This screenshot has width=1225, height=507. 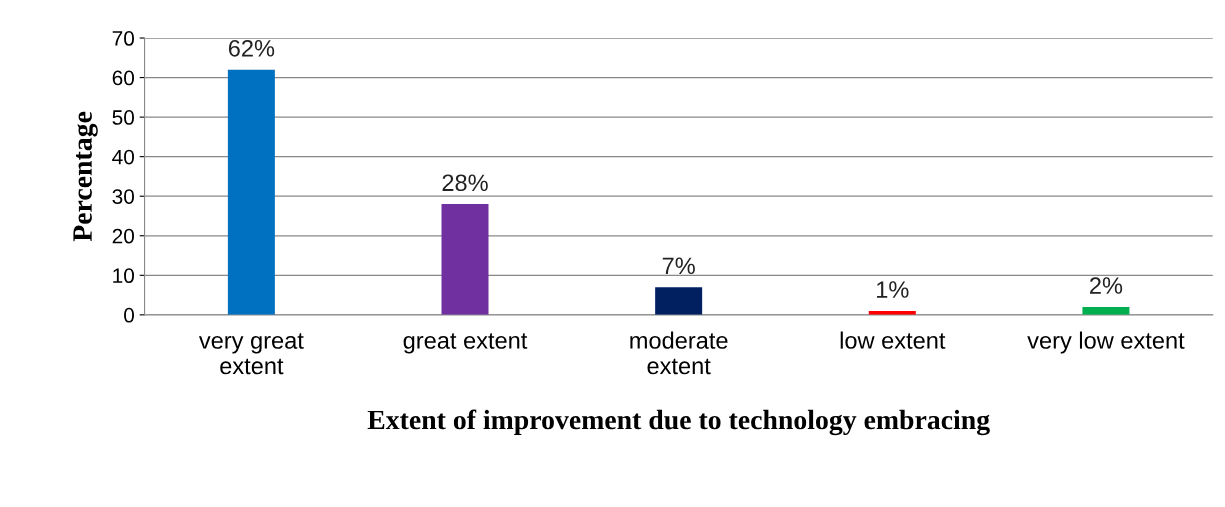 I want to click on x-tick-label: very low extent, so click(x=1106, y=342).